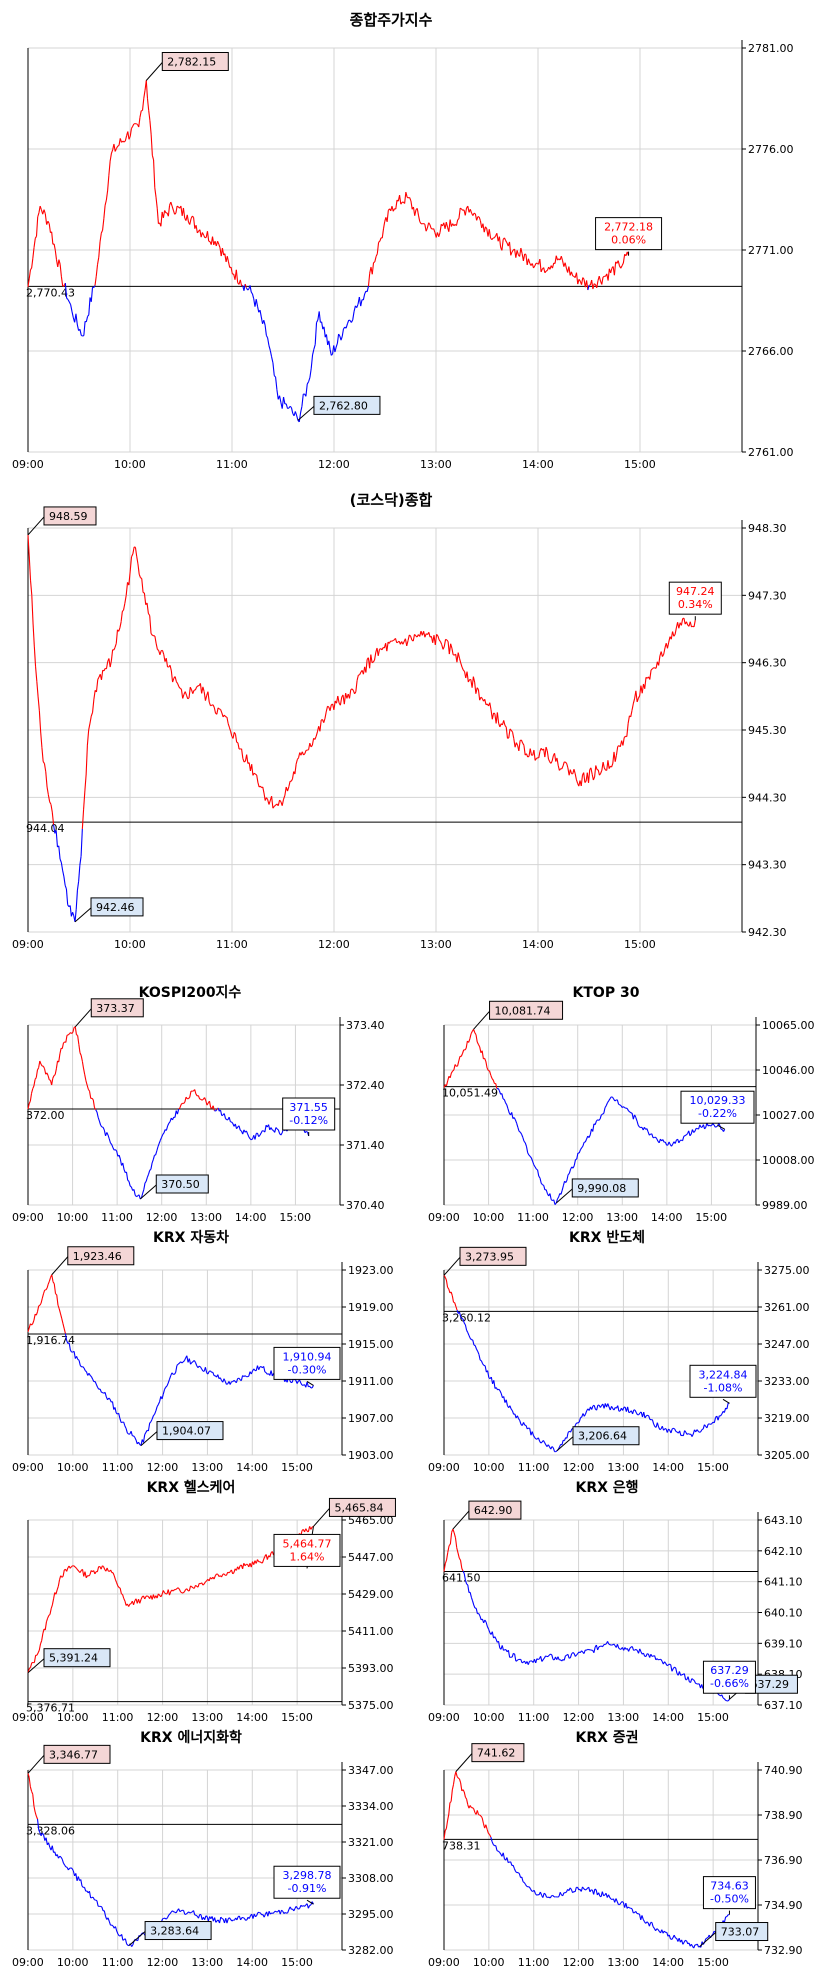 The image size is (833, 1970). Describe the element at coordinates (767, 730) in the screenshot. I see `y-tick-label: 945.30` at that location.